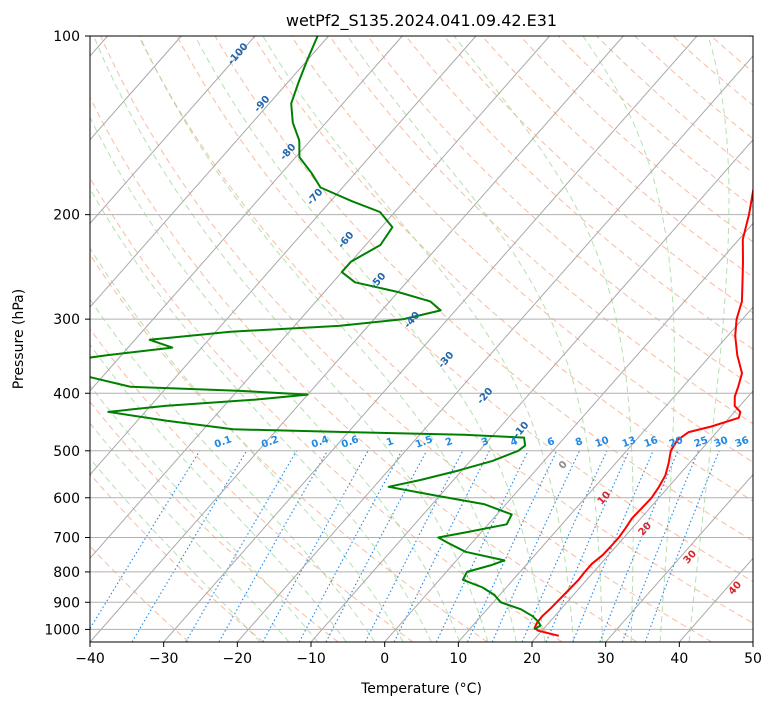 This screenshot has width=775, height=708. What do you see at coordinates (66, 499) in the screenshot?
I see `y-tick-label: 600` at bounding box center [66, 499].